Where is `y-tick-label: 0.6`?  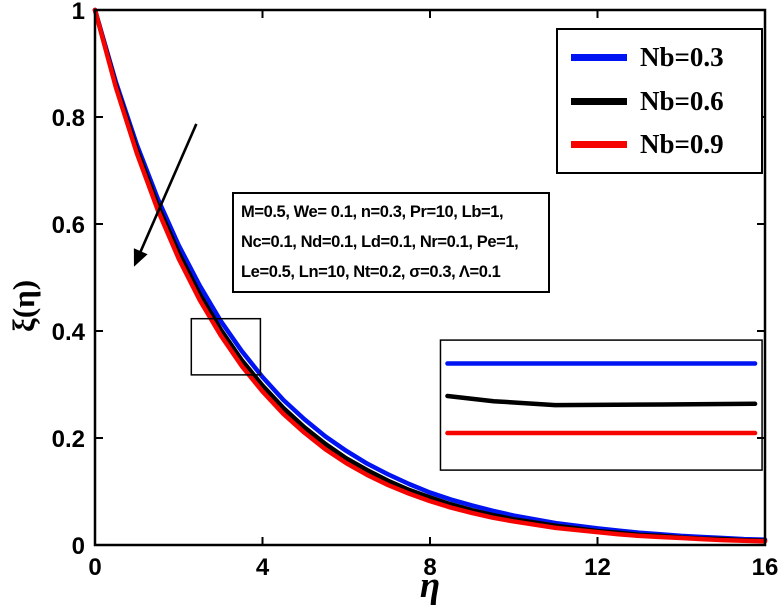 y-tick-label: 0.6 is located at coordinates (68, 225).